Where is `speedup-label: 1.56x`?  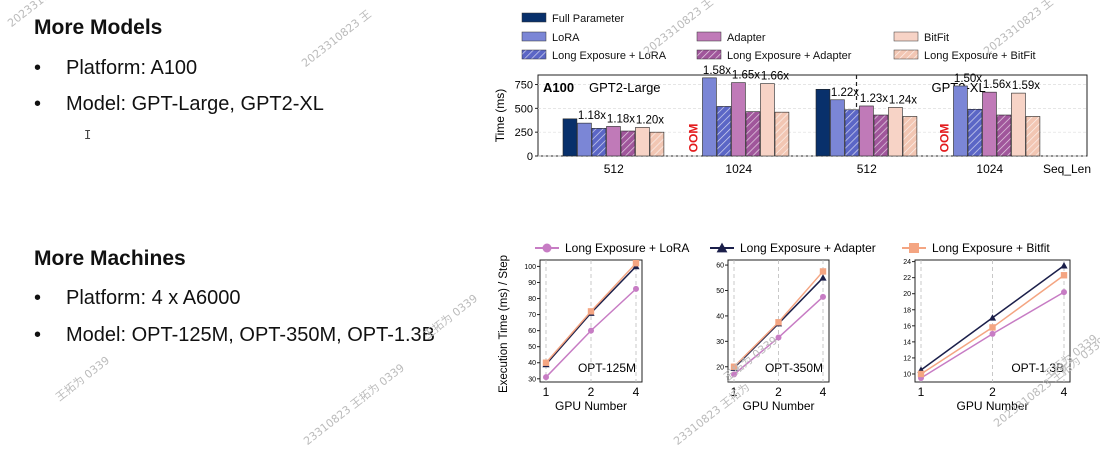
speedup-label: 1.56x is located at coordinates (997, 85).